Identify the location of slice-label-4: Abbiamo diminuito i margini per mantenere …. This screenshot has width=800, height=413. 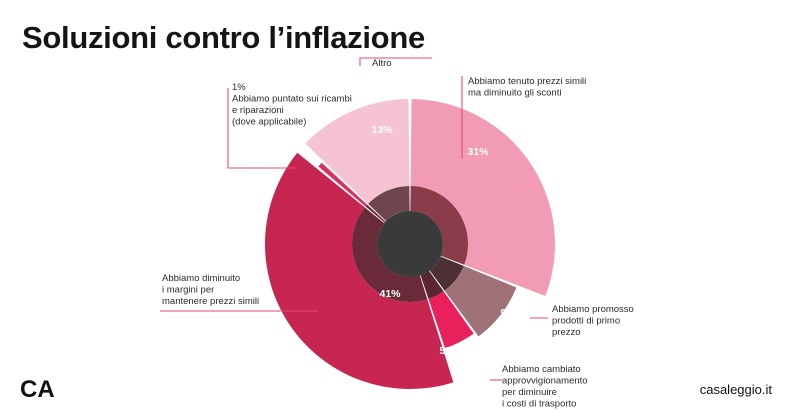
(210, 290).